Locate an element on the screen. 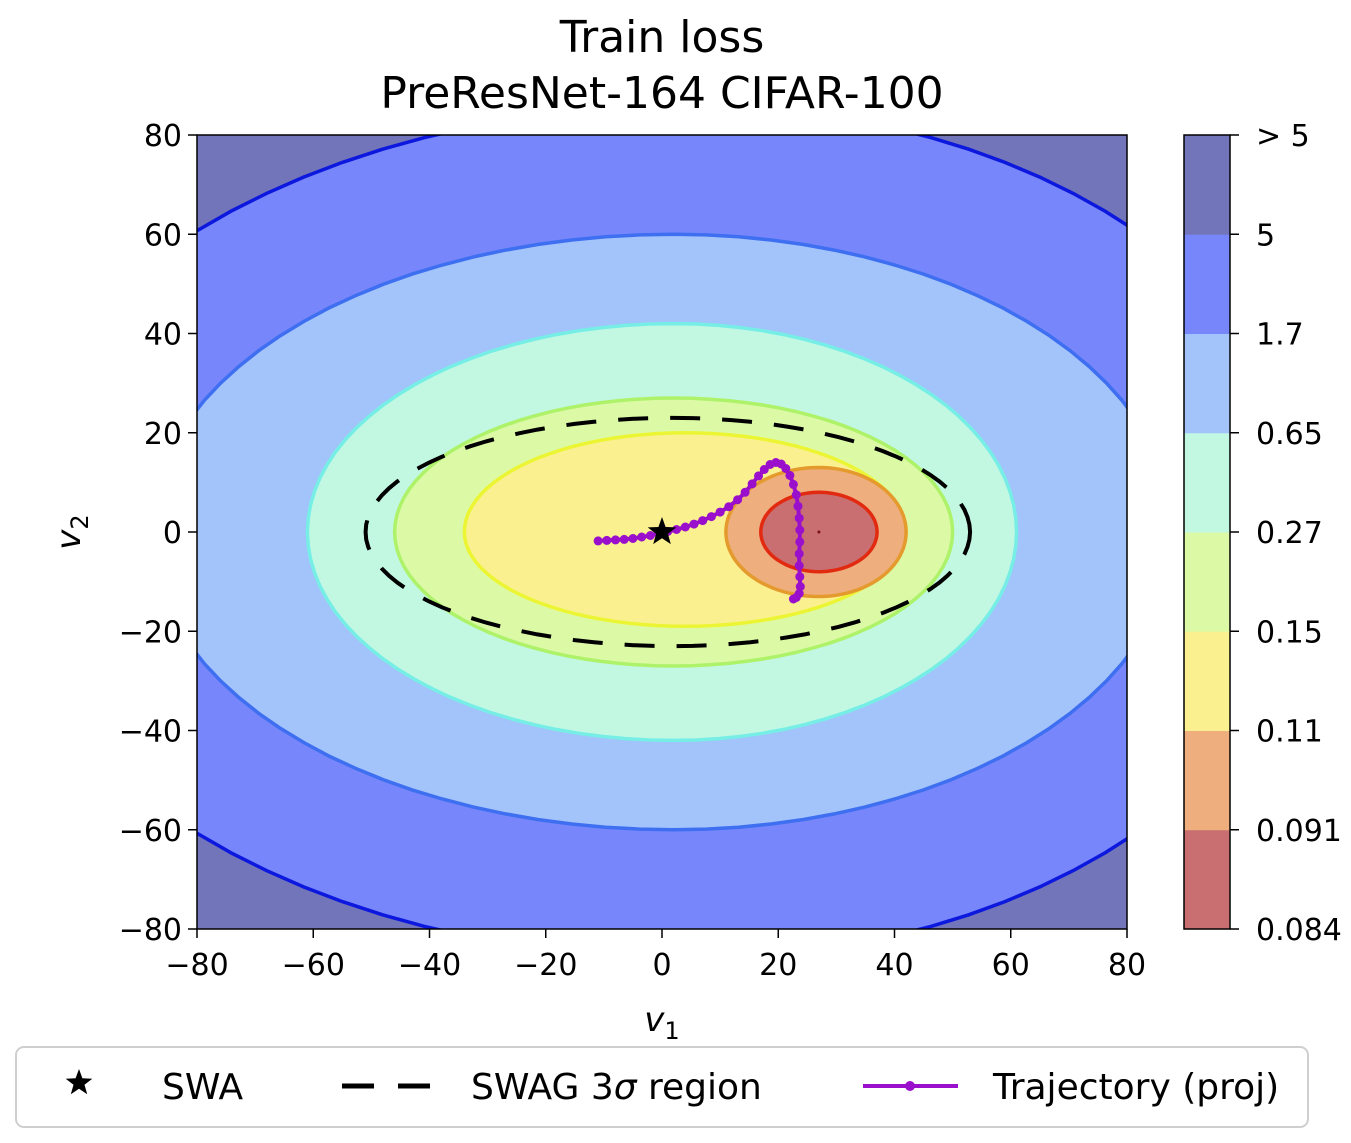 Image resolution: width=1351 pixels, height=1143 pixels. x-tick-label: 40 is located at coordinates (894, 965).